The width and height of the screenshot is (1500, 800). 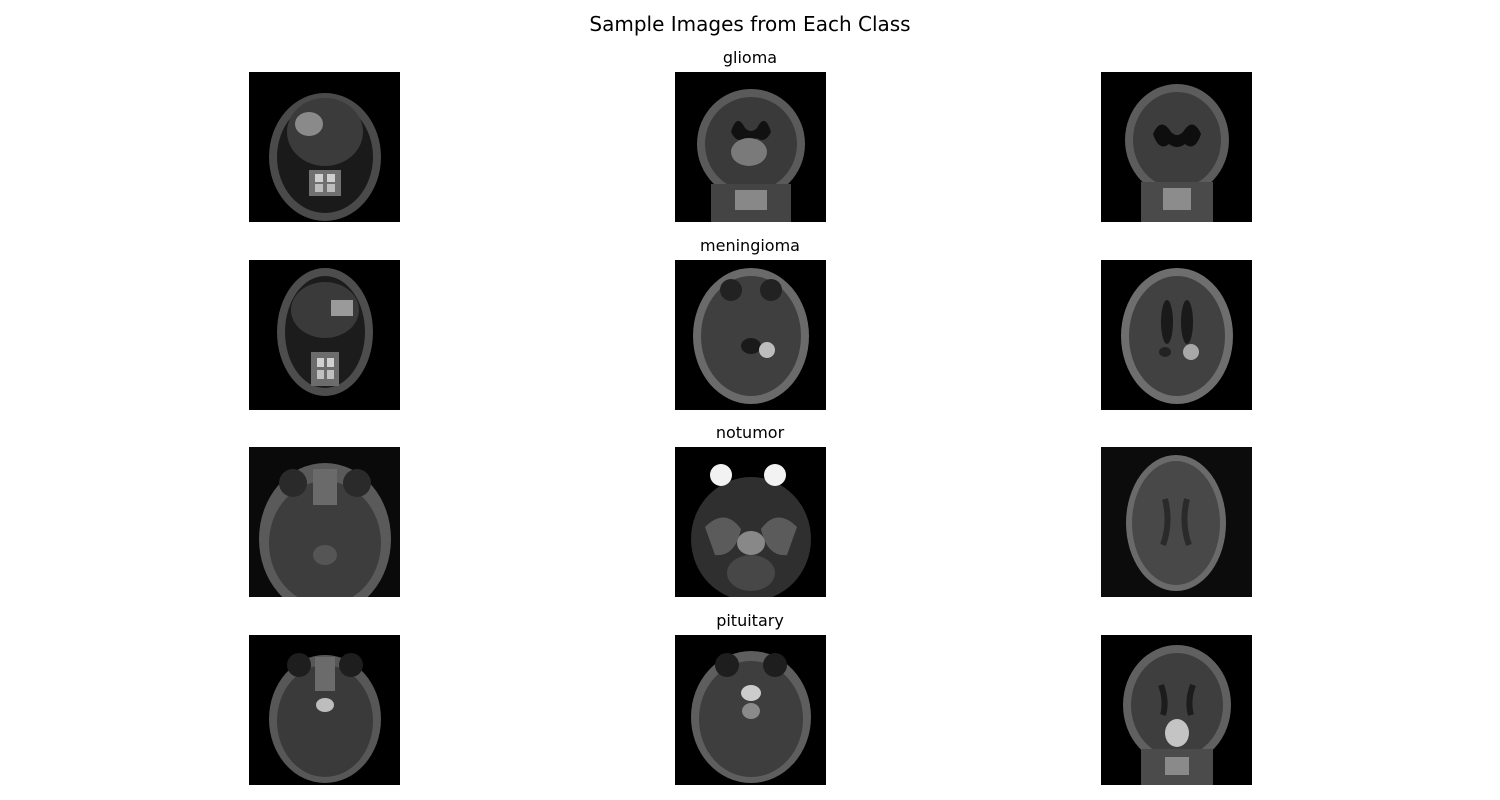 What do you see at coordinates (750, 621) in the screenshot?
I see `row-title-pituitary: pituitary` at bounding box center [750, 621].